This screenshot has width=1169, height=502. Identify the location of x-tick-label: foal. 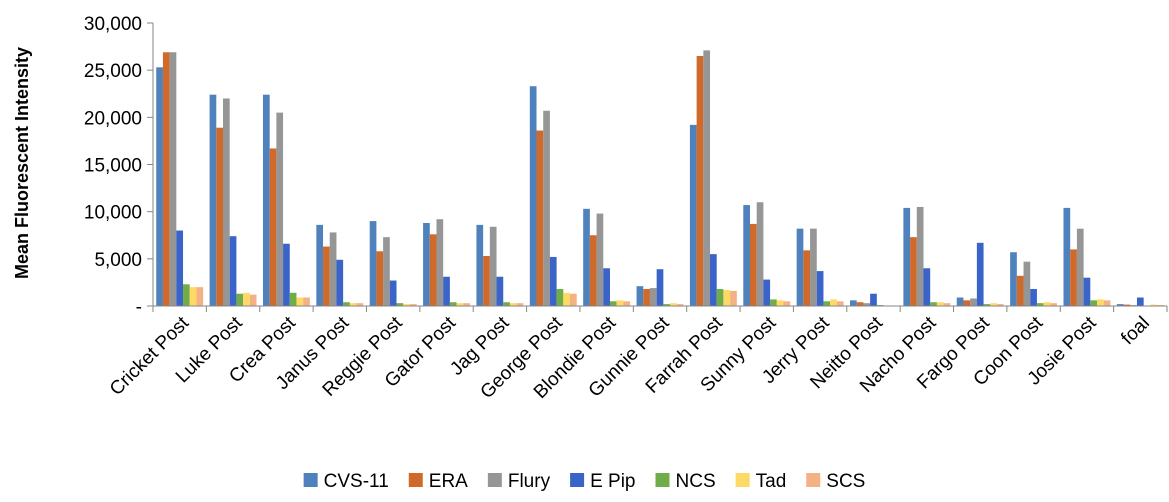
(1135, 331).